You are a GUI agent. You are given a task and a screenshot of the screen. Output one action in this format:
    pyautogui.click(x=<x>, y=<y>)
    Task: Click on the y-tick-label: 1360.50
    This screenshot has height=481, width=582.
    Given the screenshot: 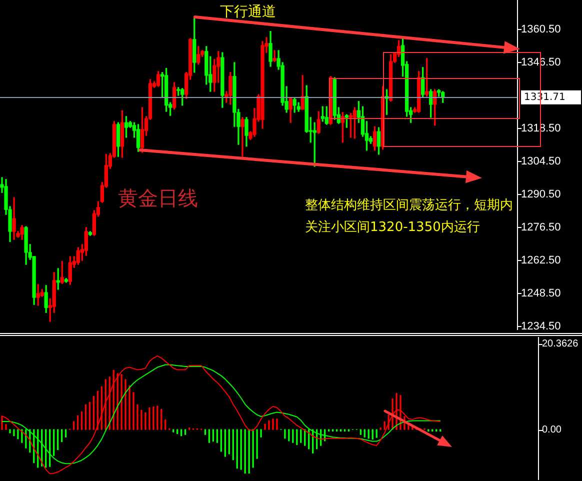 What is the action you would take?
    pyautogui.click(x=541, y=29)
    